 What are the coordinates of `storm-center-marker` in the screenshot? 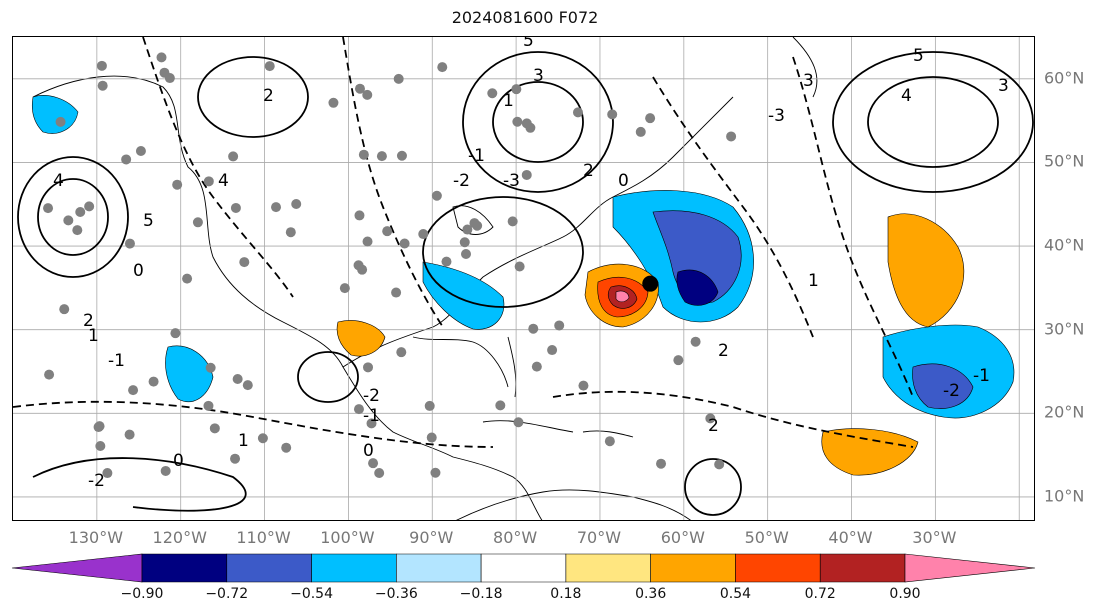 It's located at (650, 283).